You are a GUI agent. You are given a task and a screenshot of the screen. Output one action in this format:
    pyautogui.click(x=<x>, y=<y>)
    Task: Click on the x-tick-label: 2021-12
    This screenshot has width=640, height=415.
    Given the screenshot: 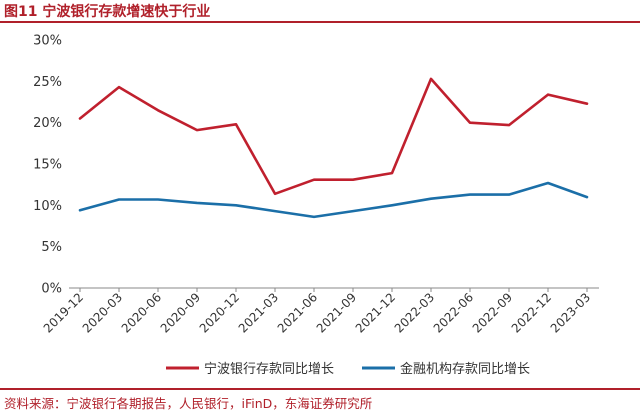 What is the action you would take?
    pyautogui.click(x=375, y=312)
    